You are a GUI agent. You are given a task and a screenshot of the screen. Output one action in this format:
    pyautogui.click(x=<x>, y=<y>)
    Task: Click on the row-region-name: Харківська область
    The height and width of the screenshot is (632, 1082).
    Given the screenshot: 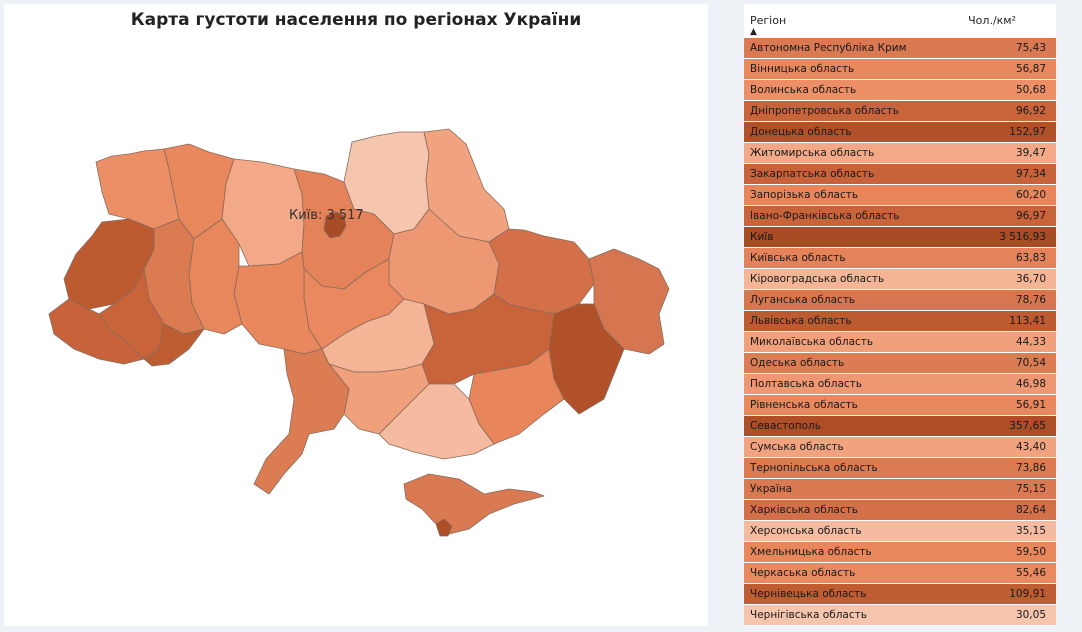 What is the action you would take?
    pyautogui.click(x=804, y=510)
    